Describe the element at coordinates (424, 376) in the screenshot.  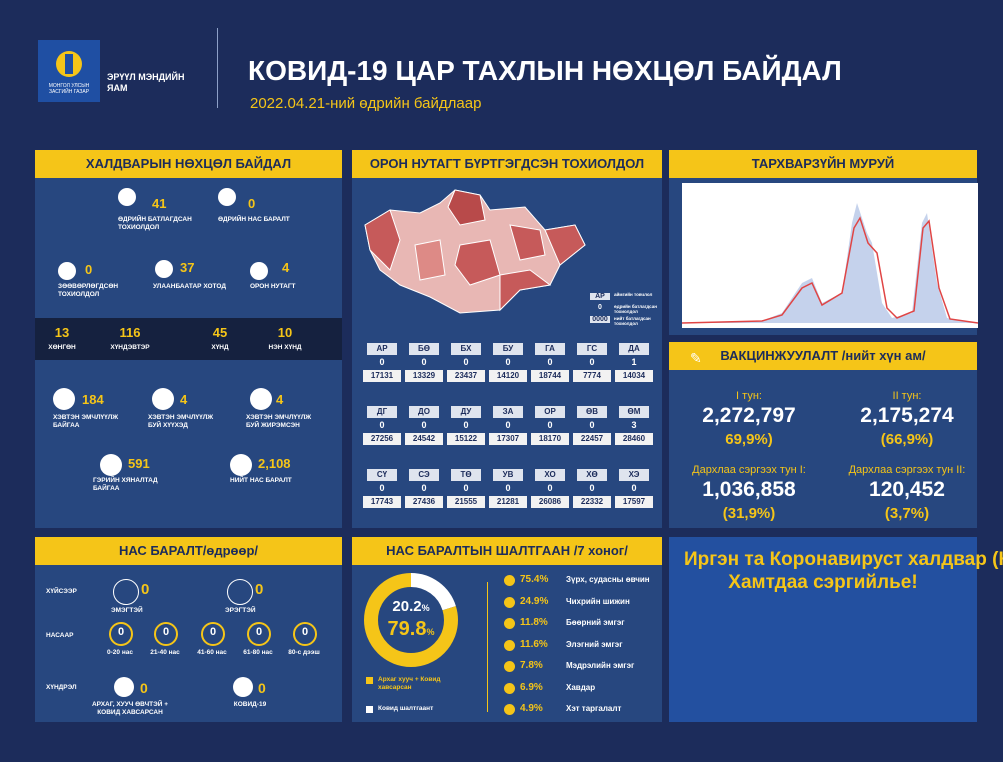
I see `province-total: 13329` at that location.